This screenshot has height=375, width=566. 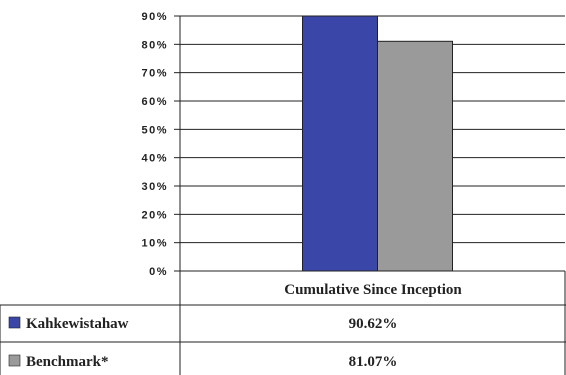 What do you see at coordinates (373, 362) in the screenshot?
I see `data-label-benchmark: 81.07%` at bounding box center [373, 362].